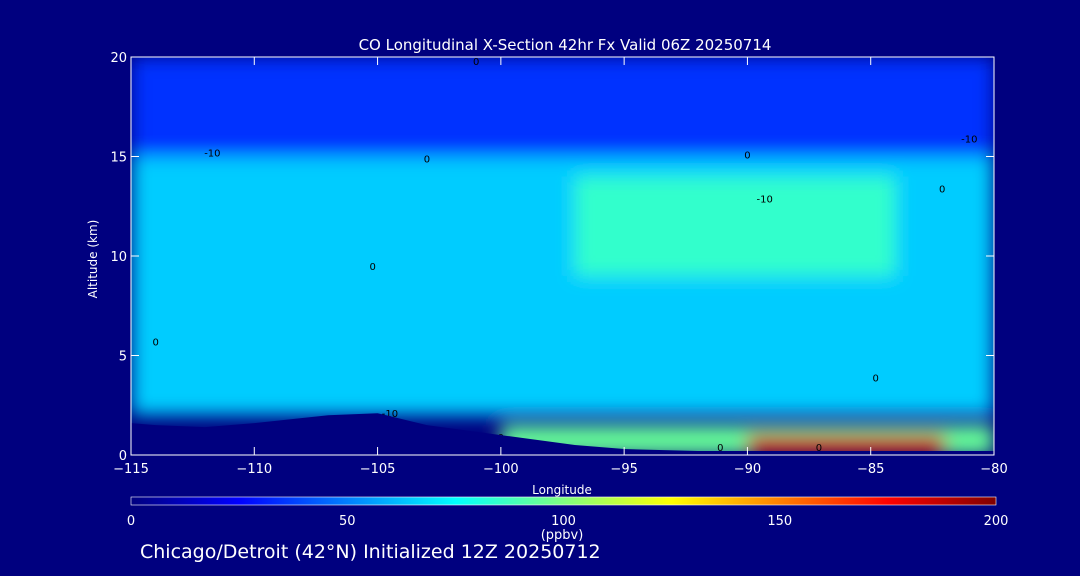  I want to click on x-tick-label: −105, so click(378, 469).